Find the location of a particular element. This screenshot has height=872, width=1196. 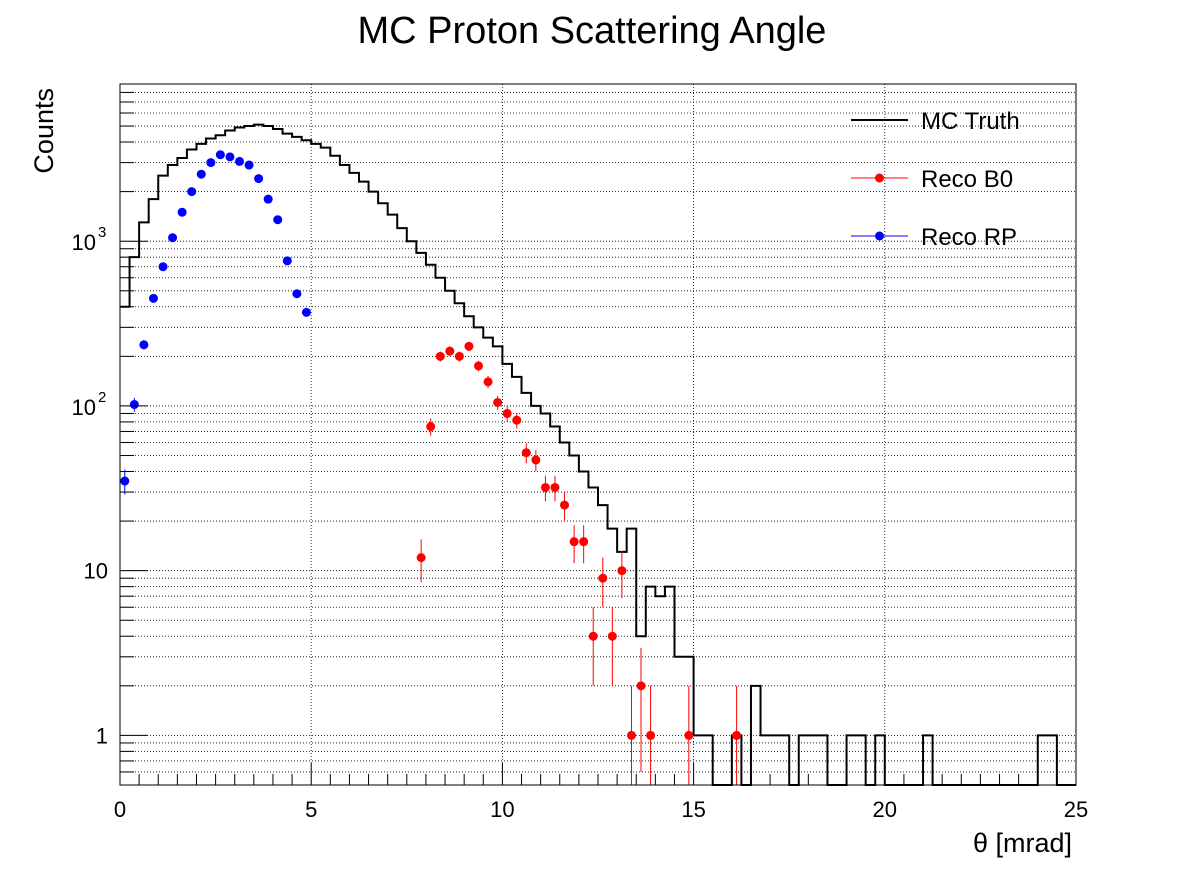

y-tick-exponent: 2 is located at coordinates (102, 397).